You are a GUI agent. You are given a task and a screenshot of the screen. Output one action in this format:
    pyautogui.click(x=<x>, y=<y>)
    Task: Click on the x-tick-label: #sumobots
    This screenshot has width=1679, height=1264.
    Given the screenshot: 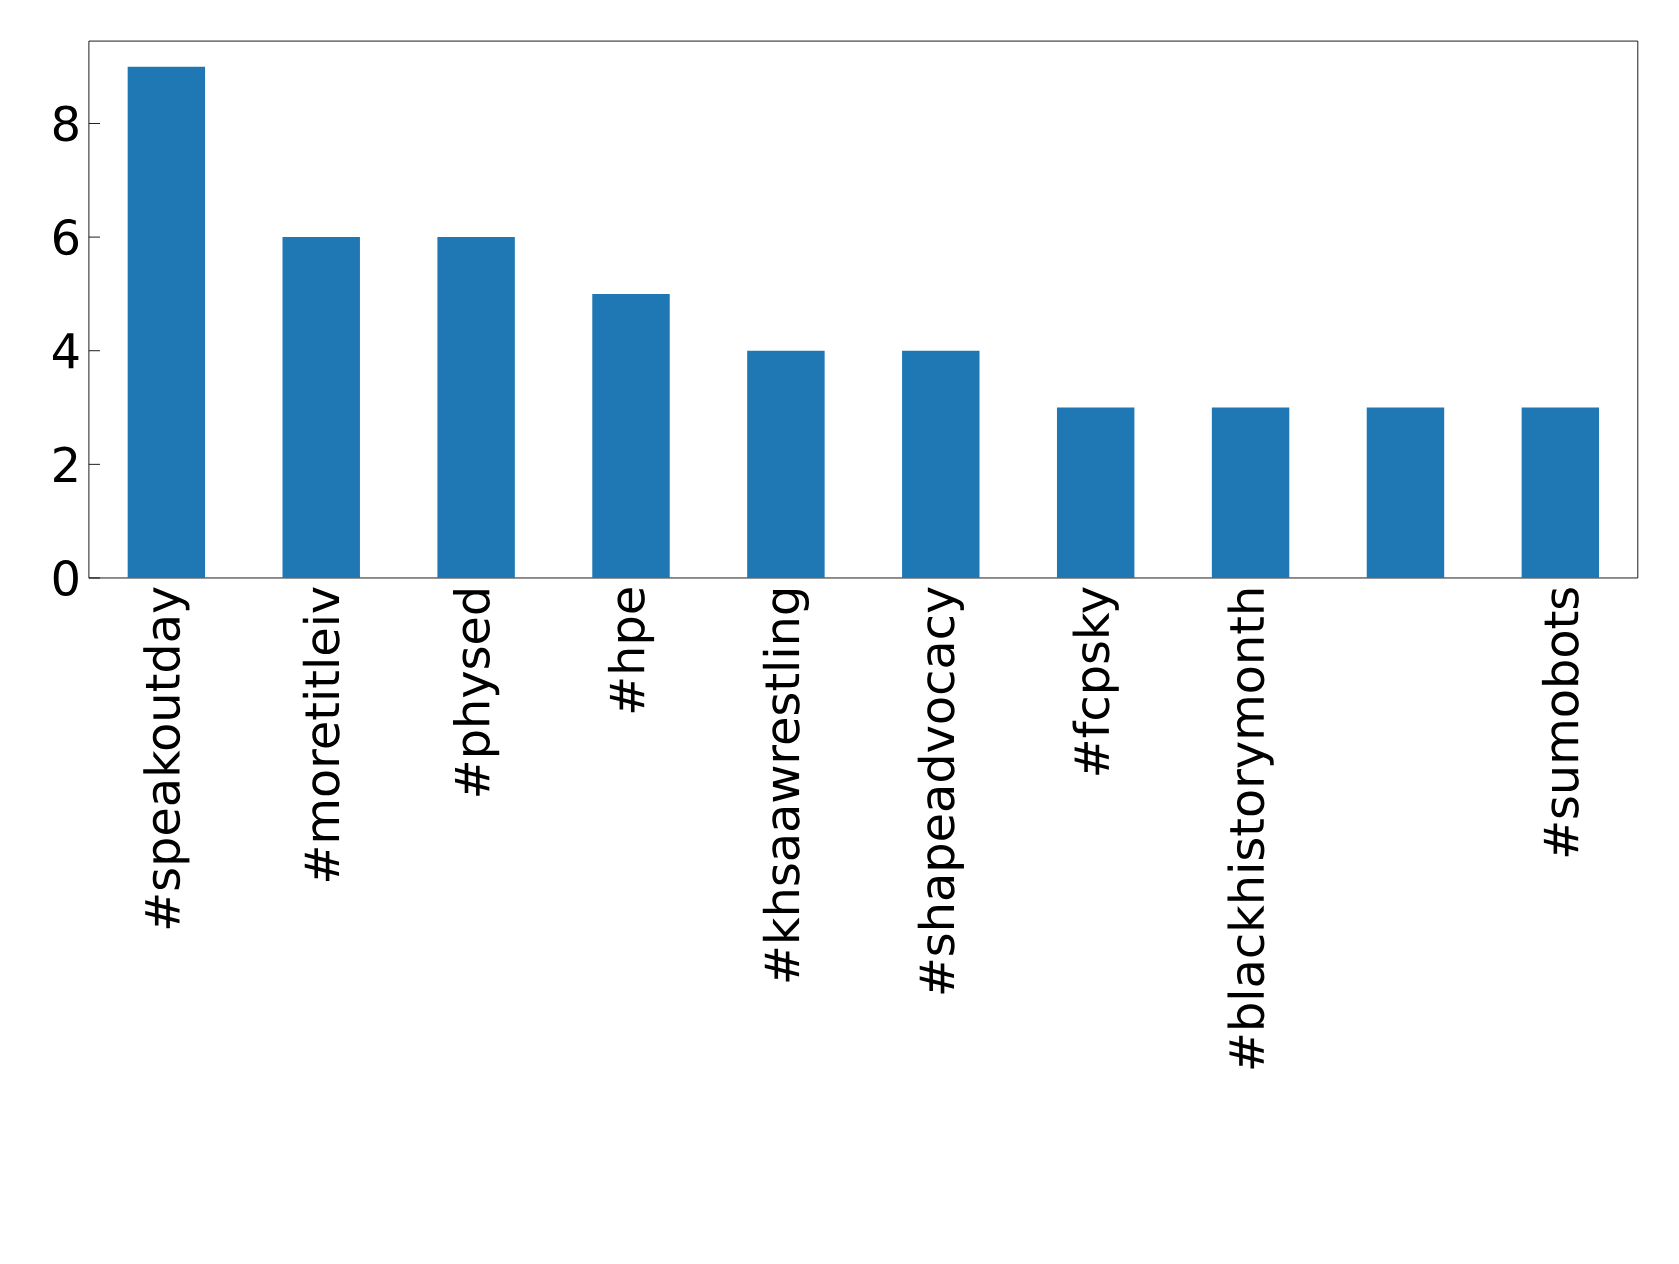 What is the action you would take?
    pyautogui.click(x=1560, y=722)
    